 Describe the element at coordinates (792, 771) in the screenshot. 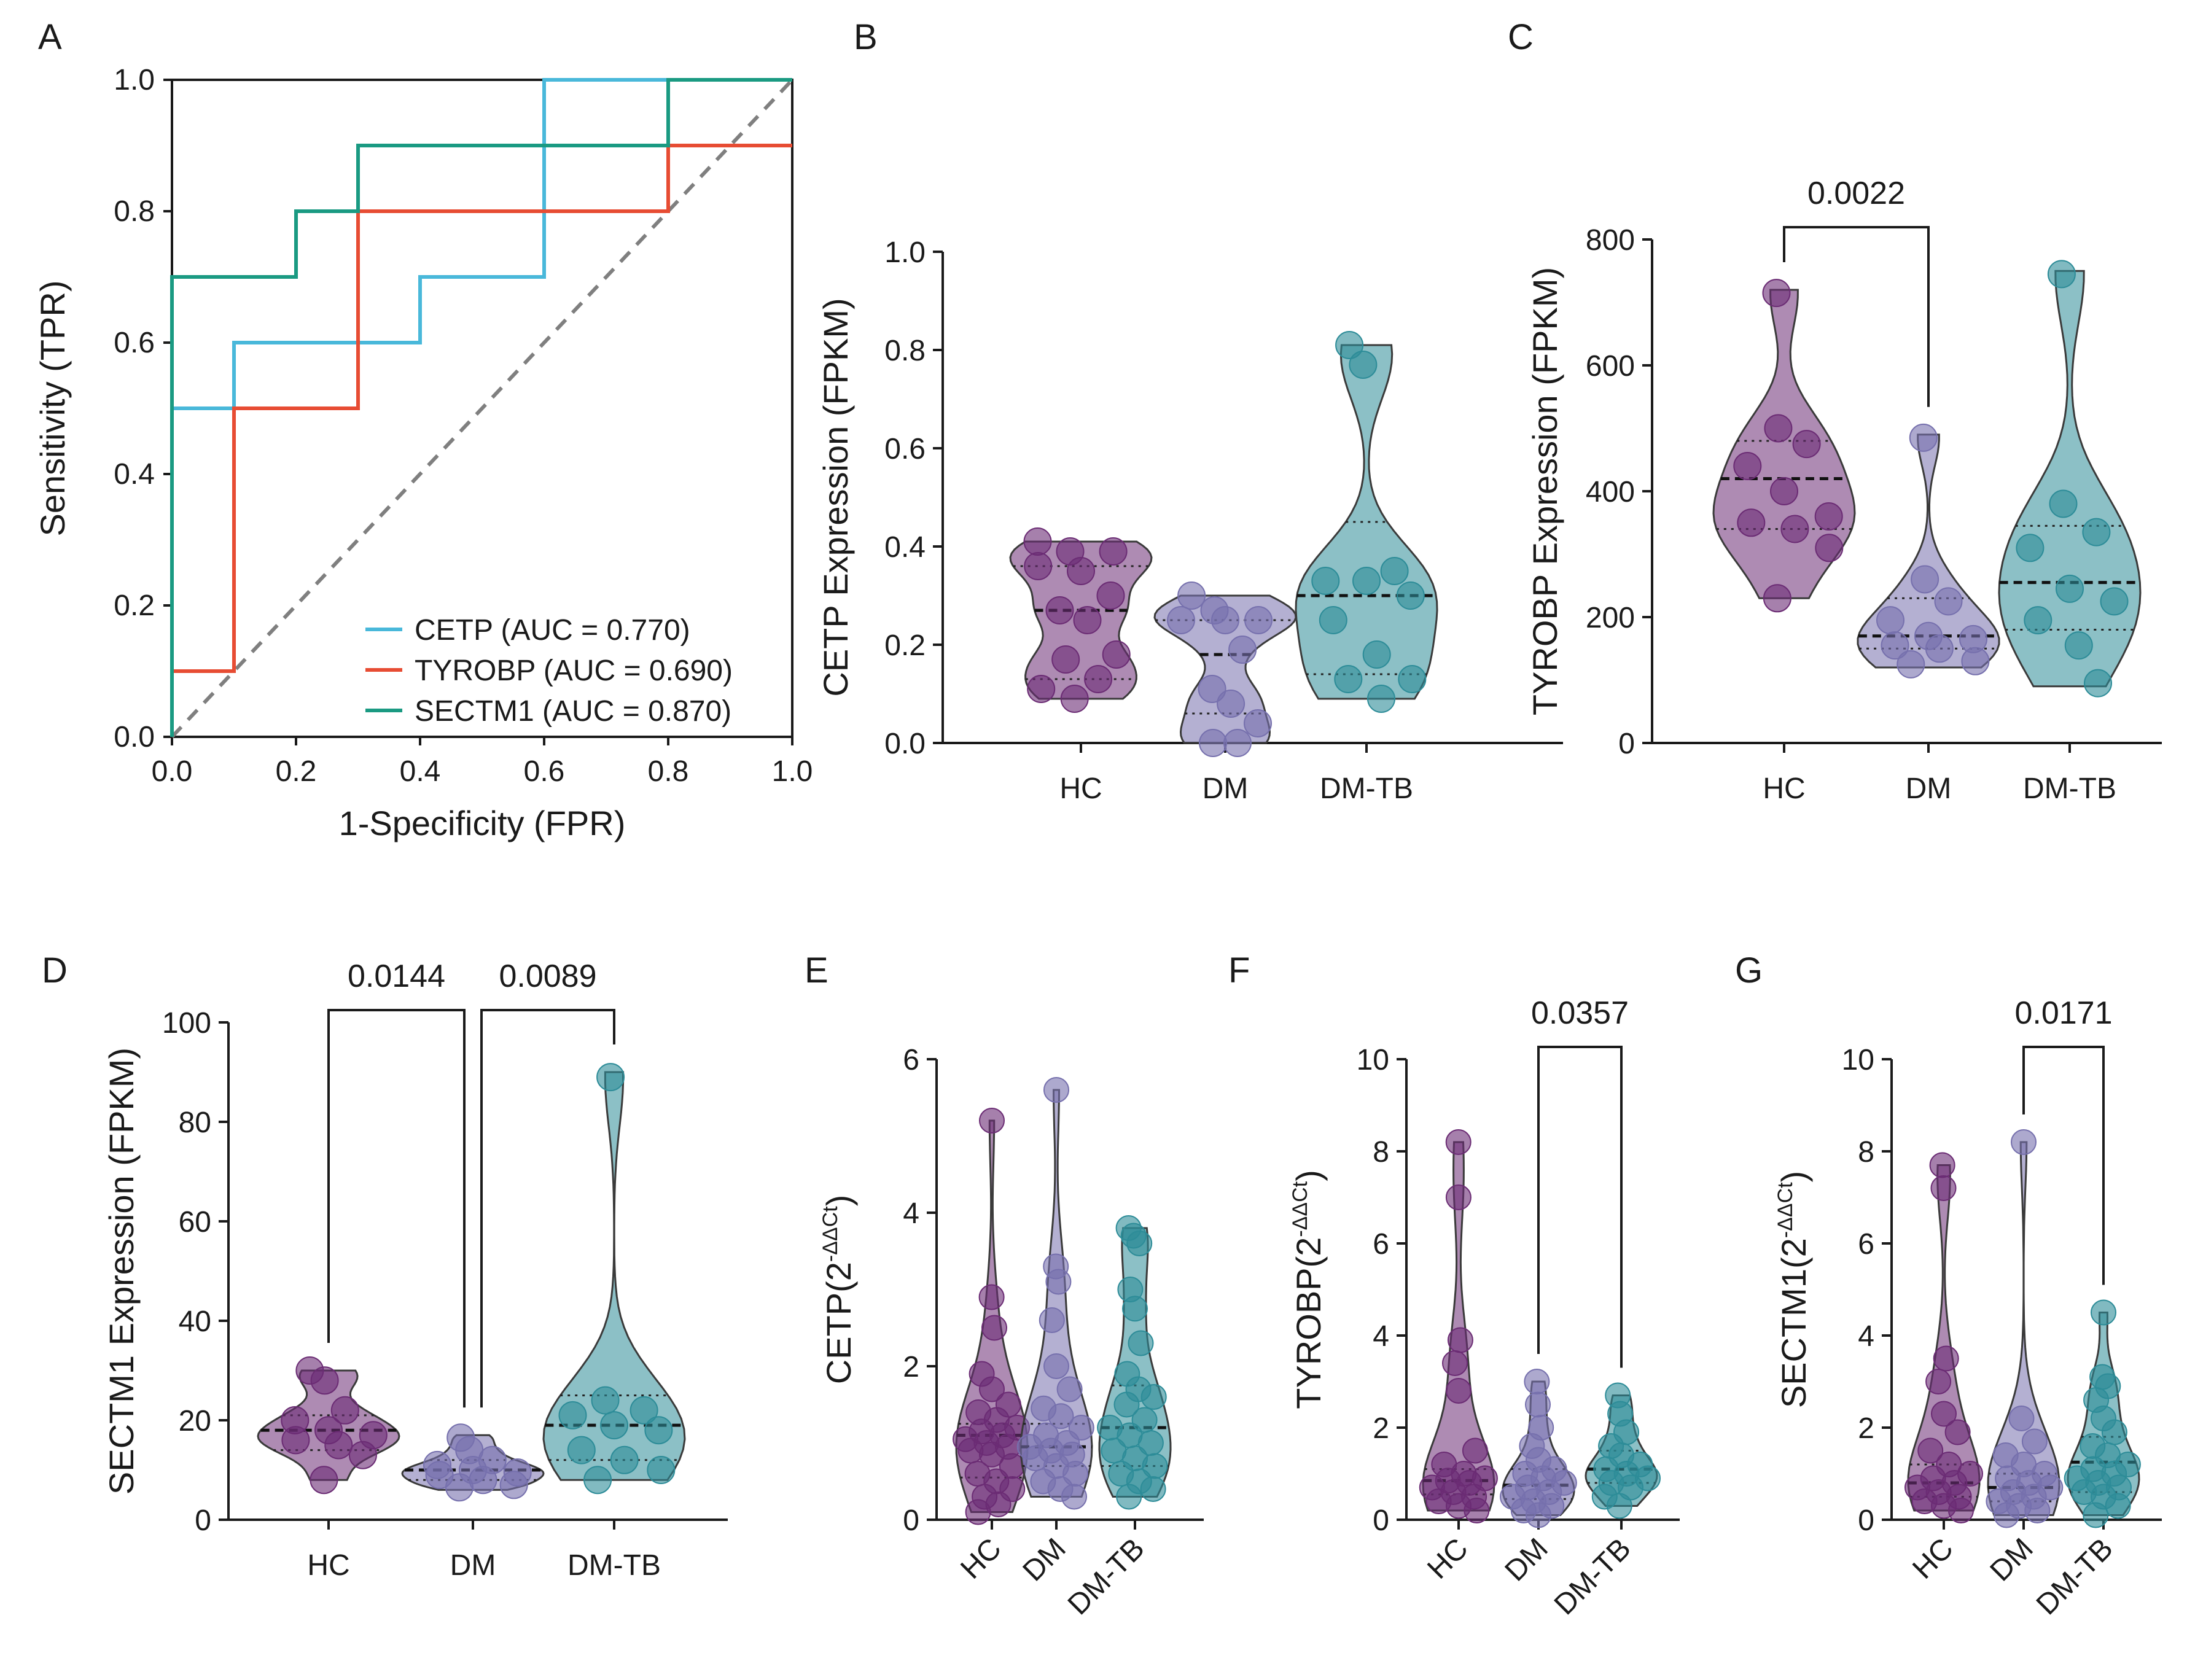

I see `x-tick-label: 1.0` at that location.